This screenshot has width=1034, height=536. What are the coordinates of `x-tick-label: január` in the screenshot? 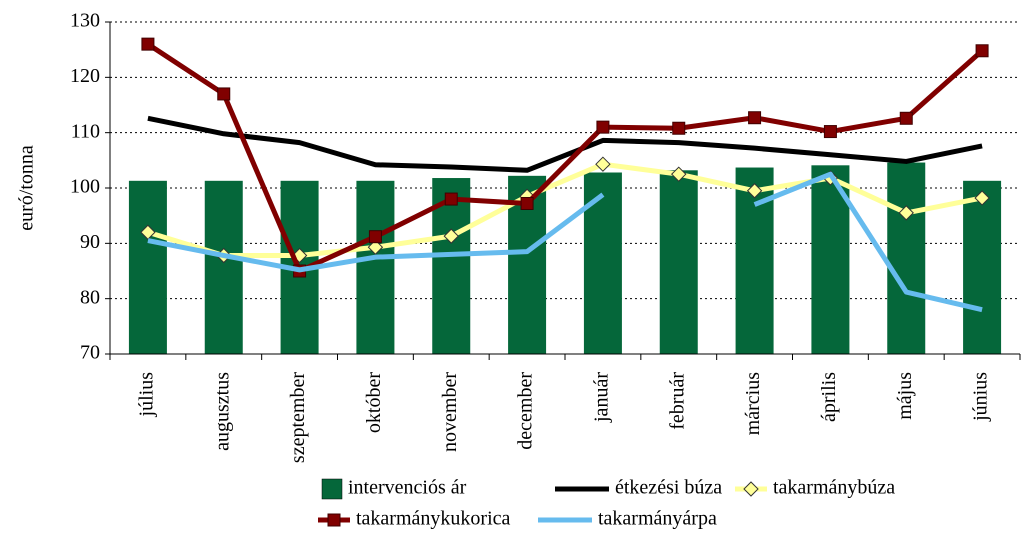 It's located at (602, 397).